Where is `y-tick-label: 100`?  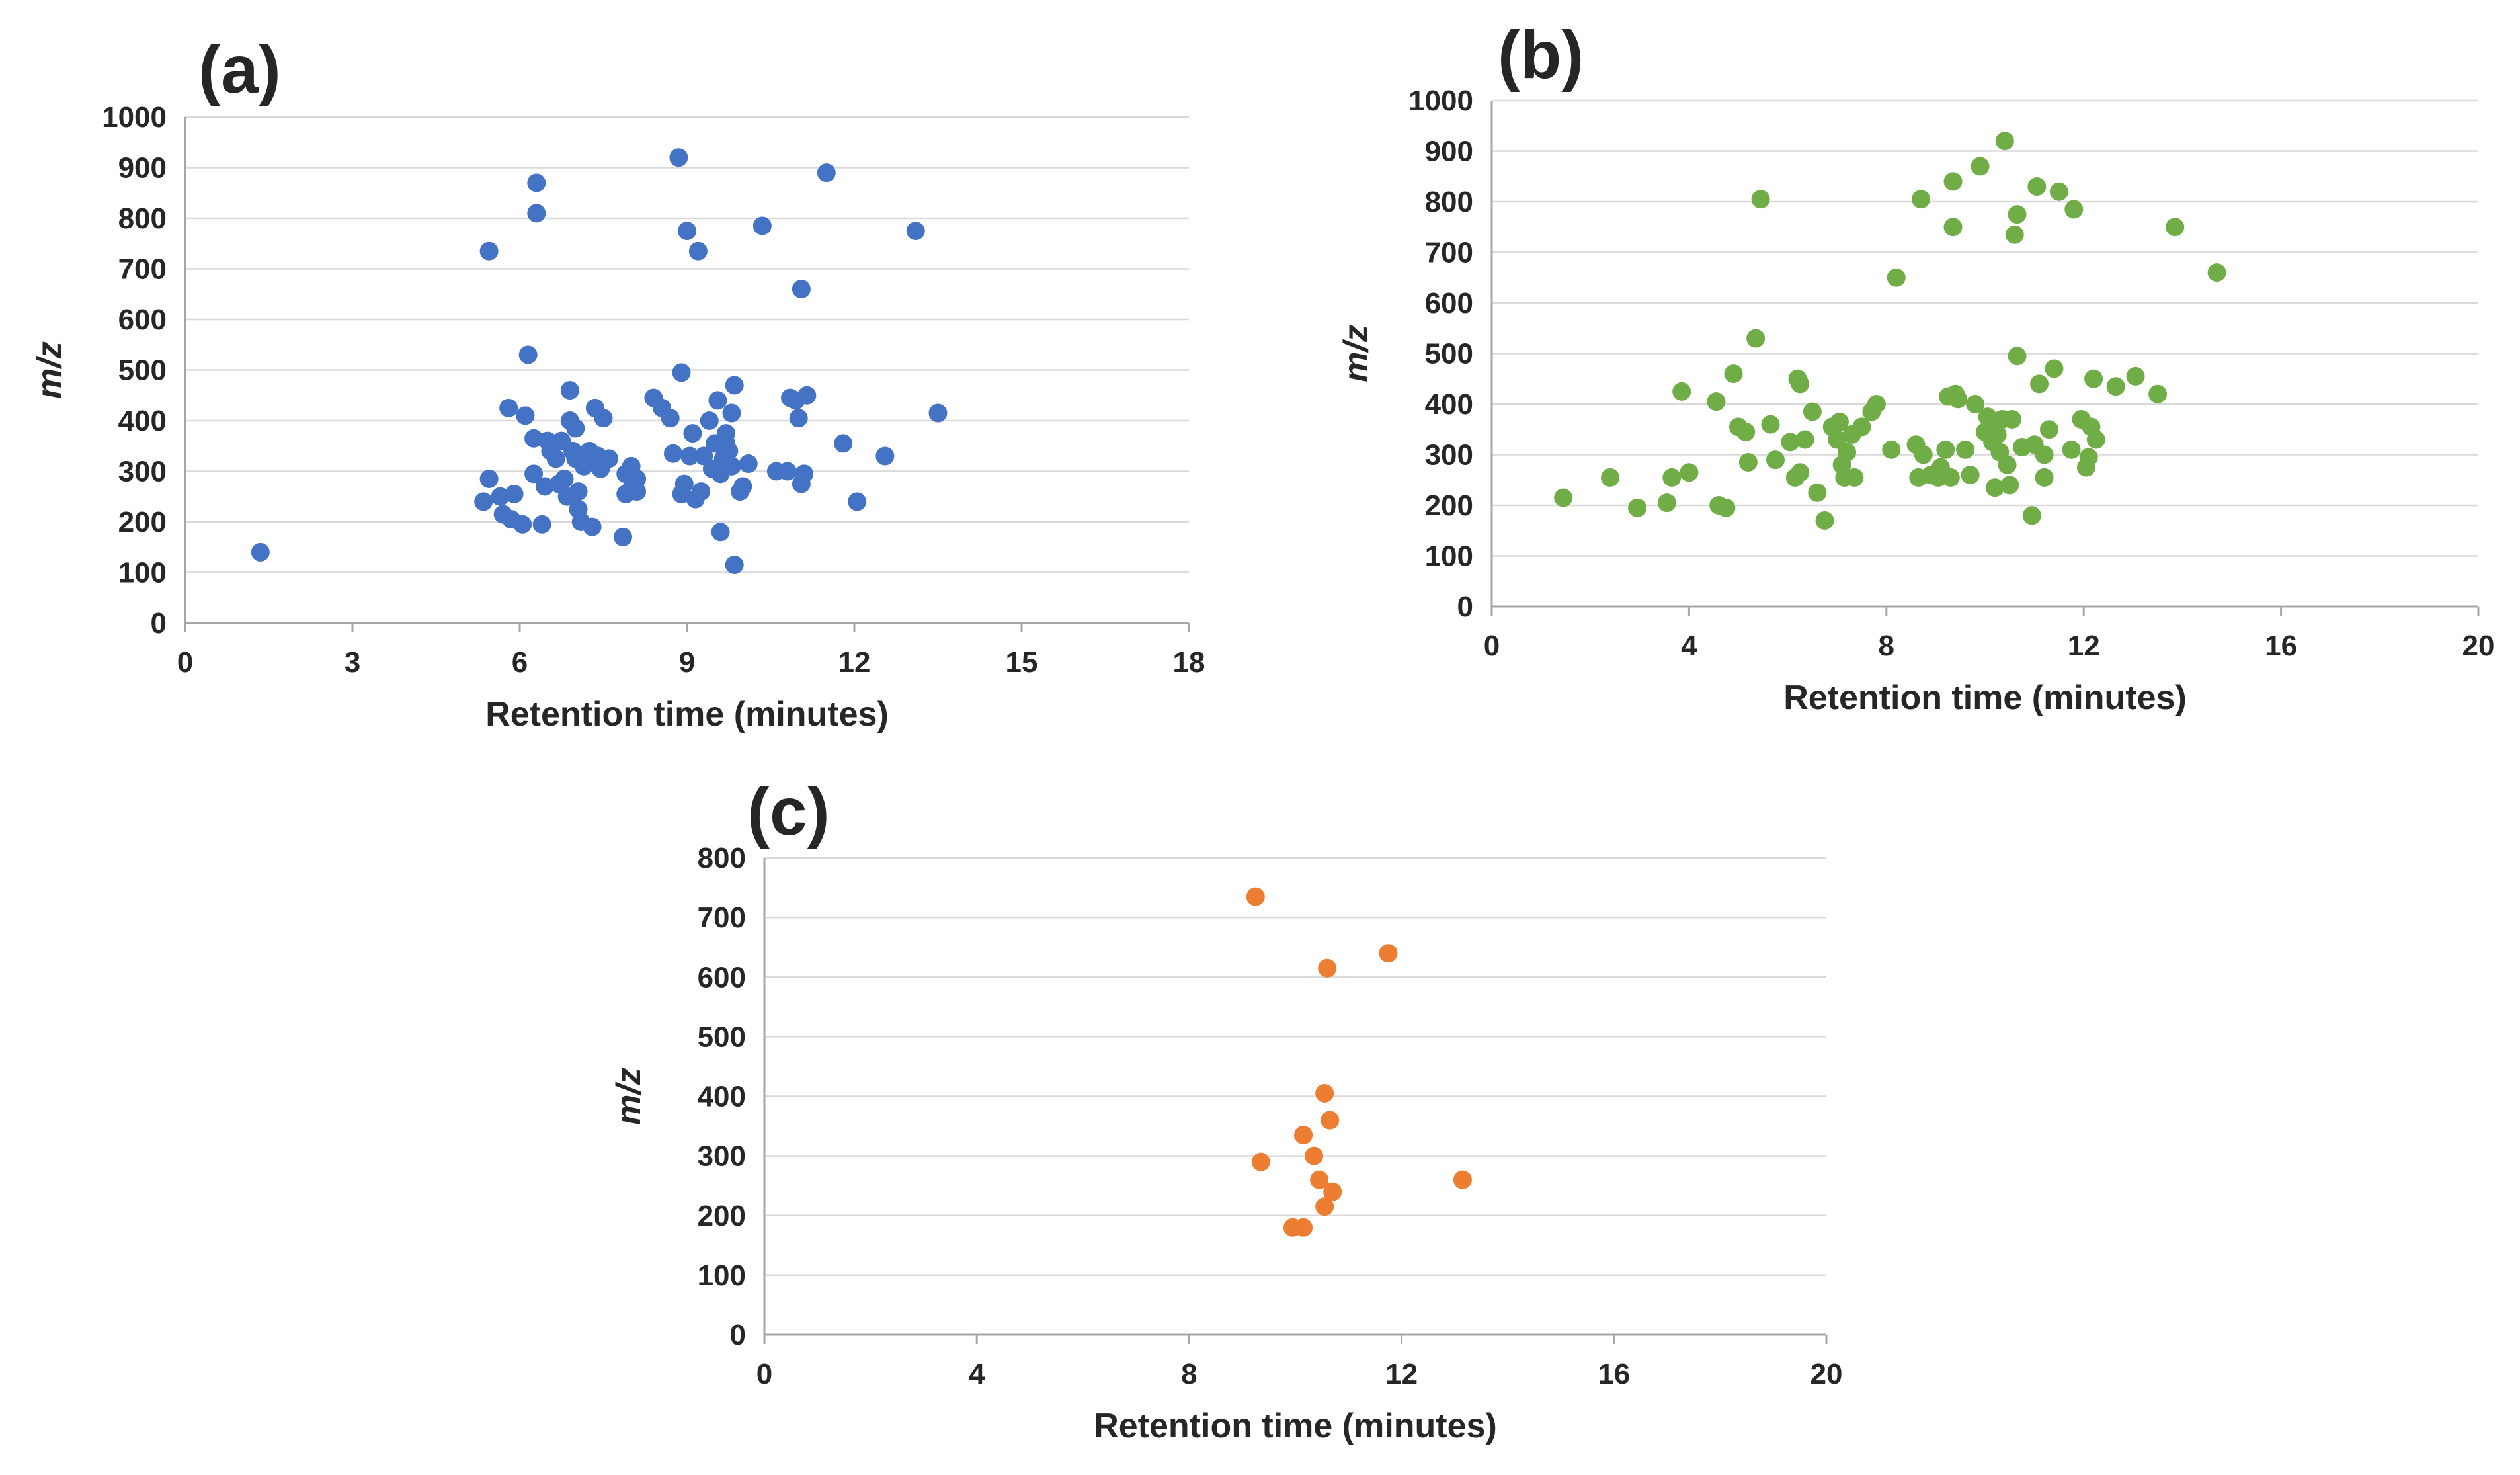 y-tick-label: 100 is located at coordinates (722, 1275).